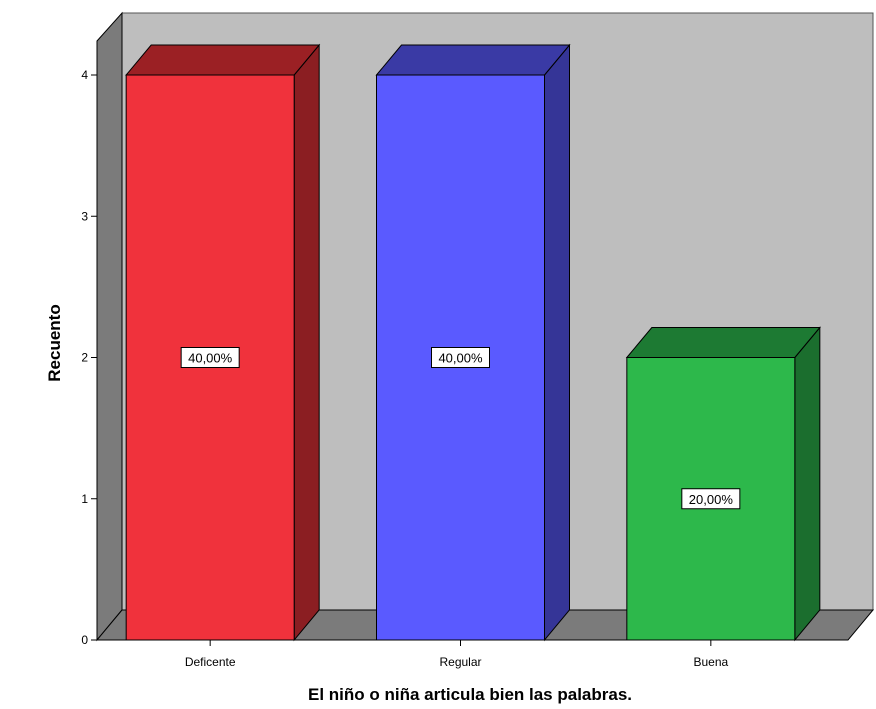  I want to click on data-label: 20,00%, so click(711, 499).